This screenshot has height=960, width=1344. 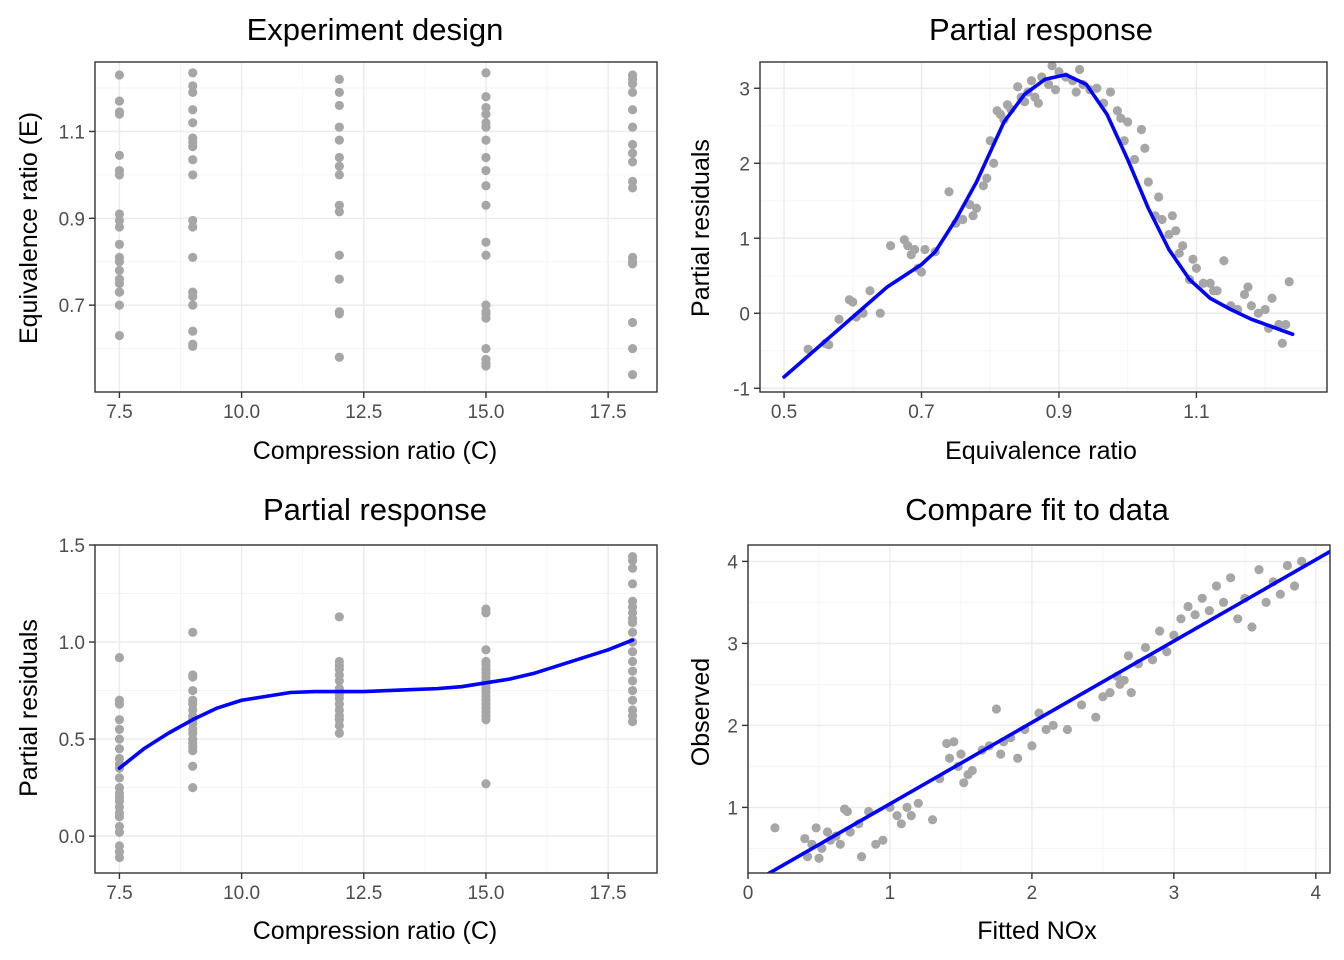 What do you see at coordinates (744, 89) in the screenshot?
I see `y-tick-label: 3` at bounding box center [744, 89].